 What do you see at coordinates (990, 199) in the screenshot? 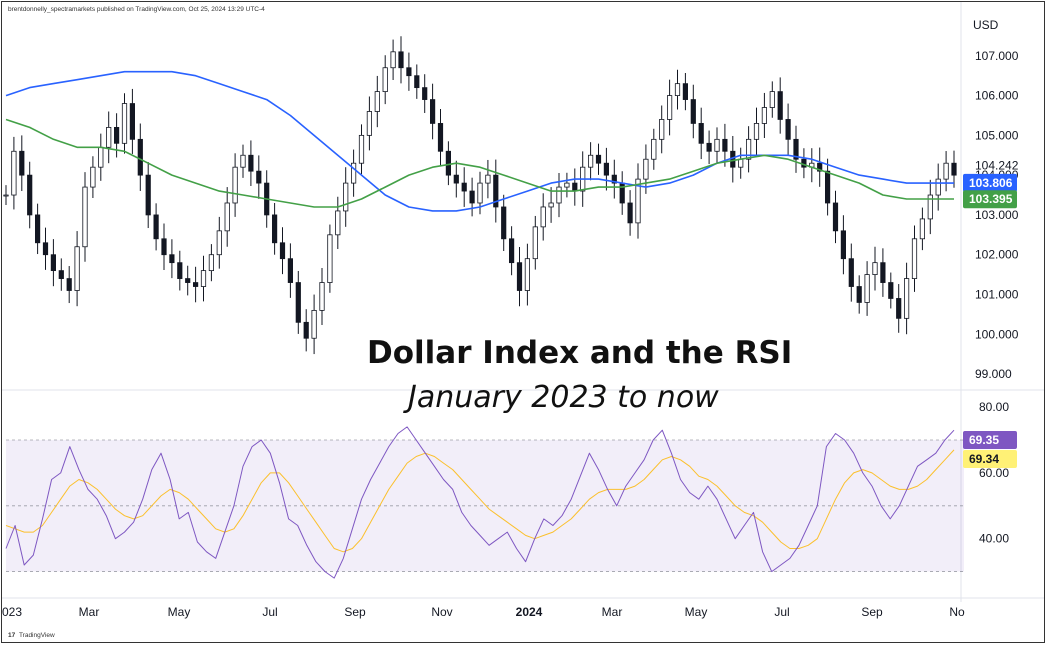
I see `green-ma-tag-bg` at bounding box center [990, 199].